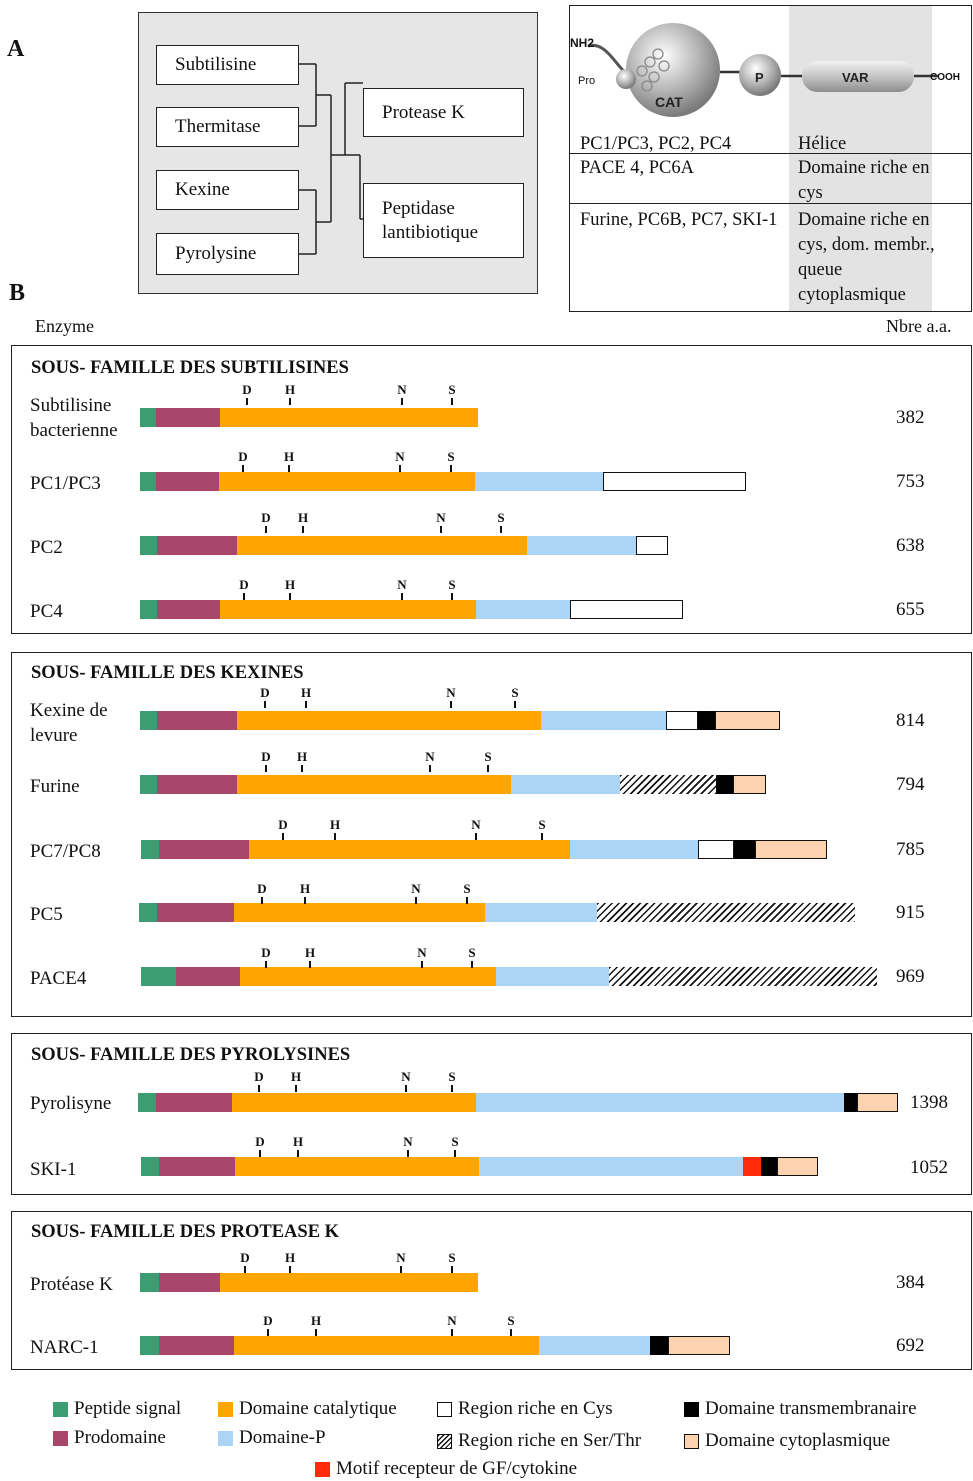  What do you see at coordinates (65, 851) in the screenshot?
I see `enzyme-name: PC7/PC8` at bounding box center [65, 851].